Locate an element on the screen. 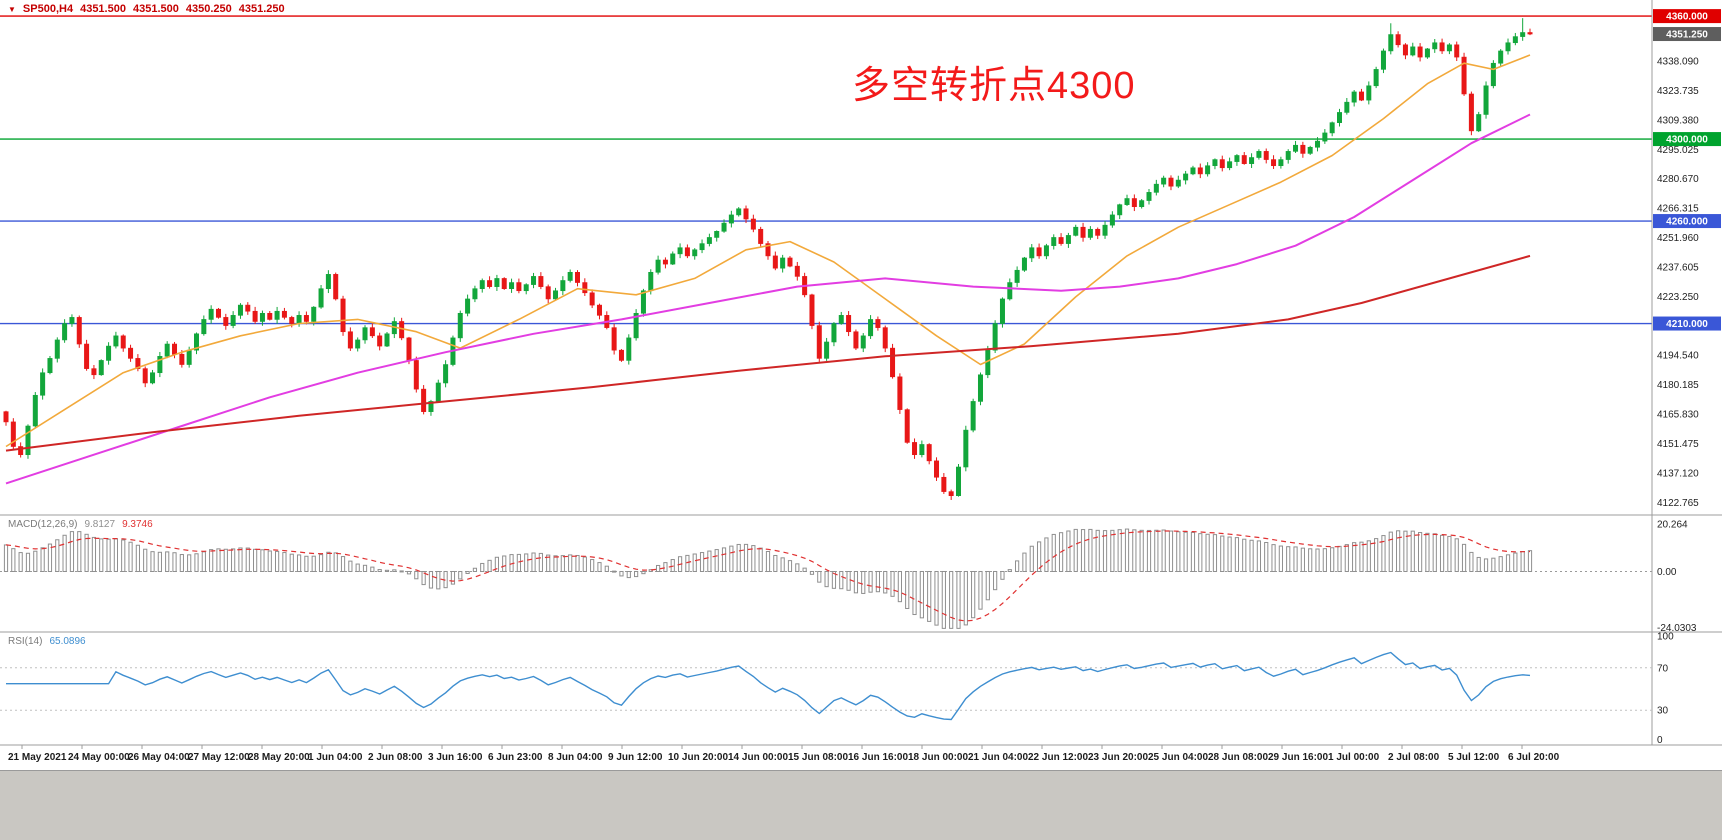 This screenshot has width=1722, height=840. macd-signal-line is located at coordinates (768, 576).